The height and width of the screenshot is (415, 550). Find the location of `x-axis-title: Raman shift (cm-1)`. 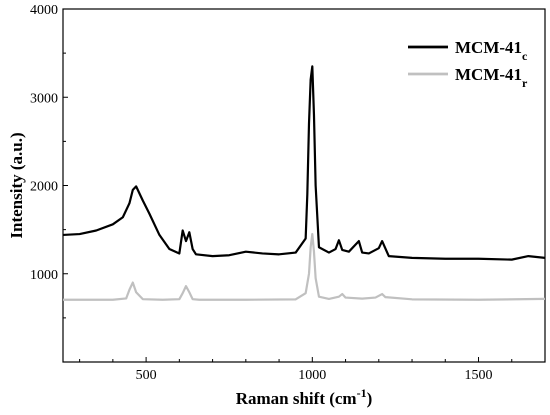

x-axis-title: Raman shift (cm-1) is located at coordinates (304, 397).